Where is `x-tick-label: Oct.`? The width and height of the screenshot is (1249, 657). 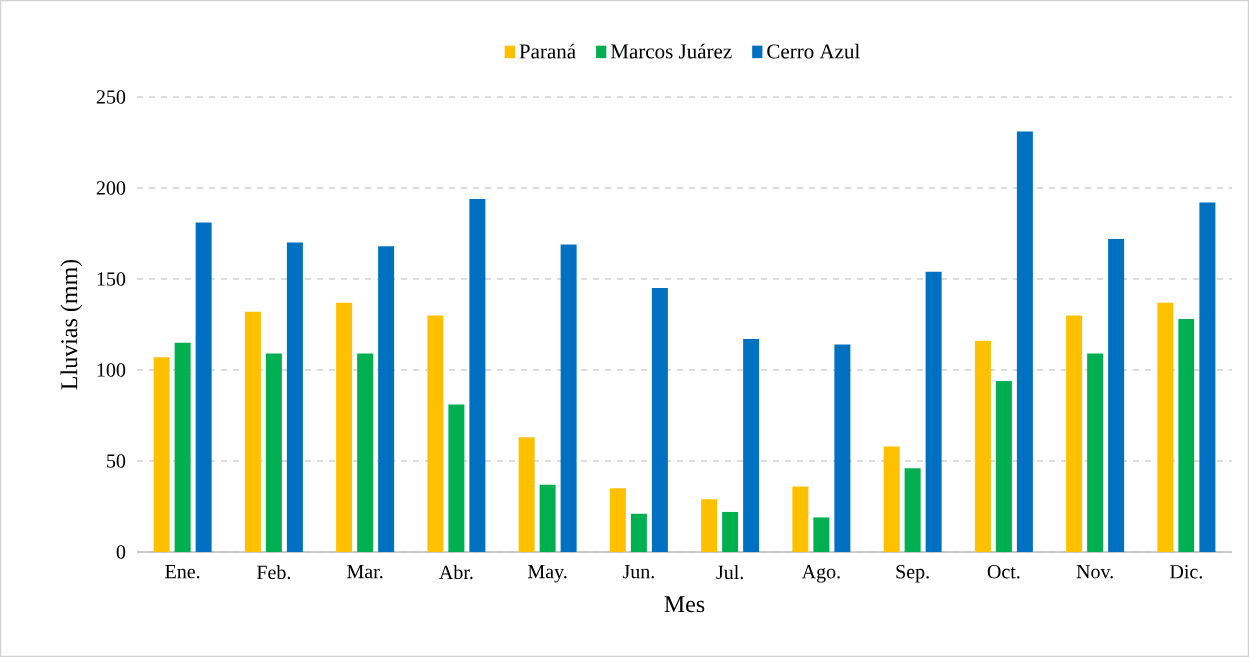 x-tick-label: Oct. is located at coordinates (1003, 572).